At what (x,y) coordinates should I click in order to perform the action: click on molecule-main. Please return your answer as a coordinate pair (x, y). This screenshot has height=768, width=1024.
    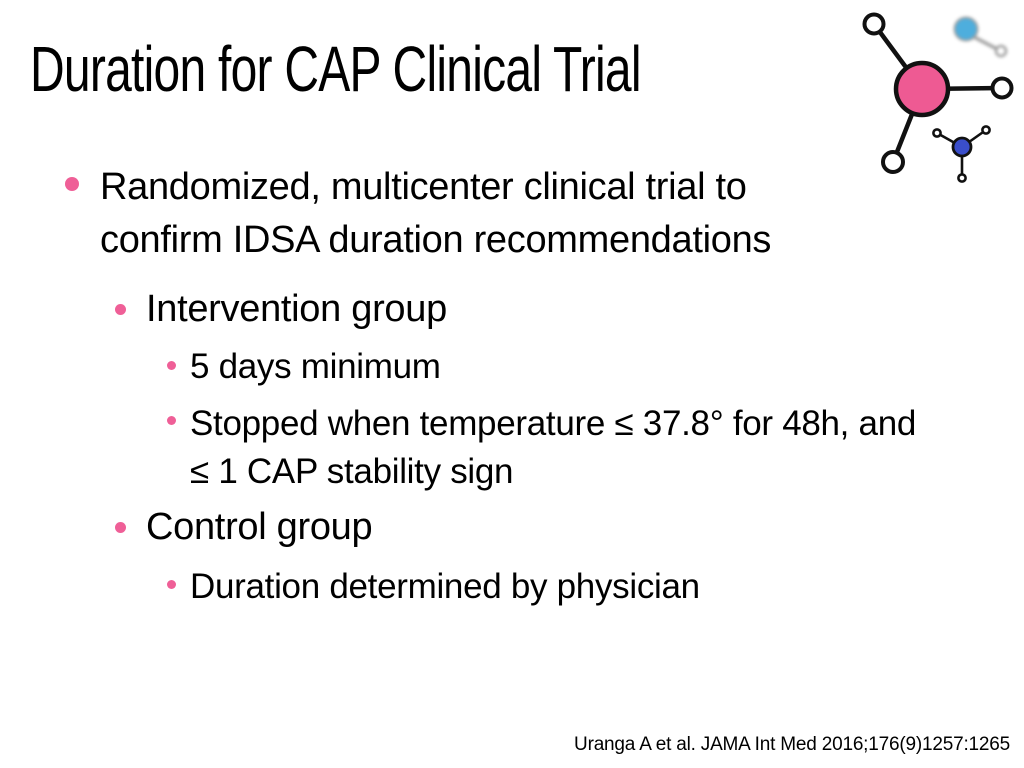
    Looking at the image, I should click on (938, 93).